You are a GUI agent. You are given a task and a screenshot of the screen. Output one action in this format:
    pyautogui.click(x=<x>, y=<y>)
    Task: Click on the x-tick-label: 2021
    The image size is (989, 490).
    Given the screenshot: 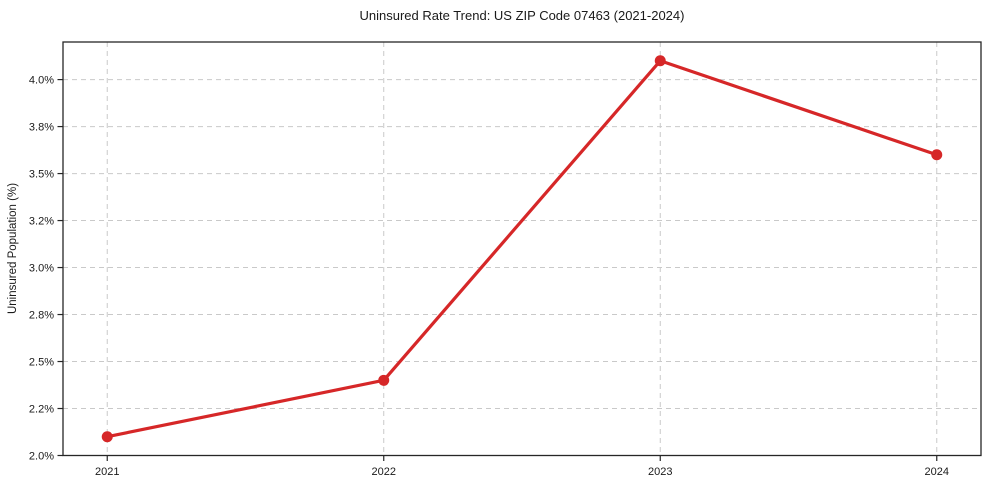 What is the action you would take?
    pyautogui.click(x=107, y=472)
    